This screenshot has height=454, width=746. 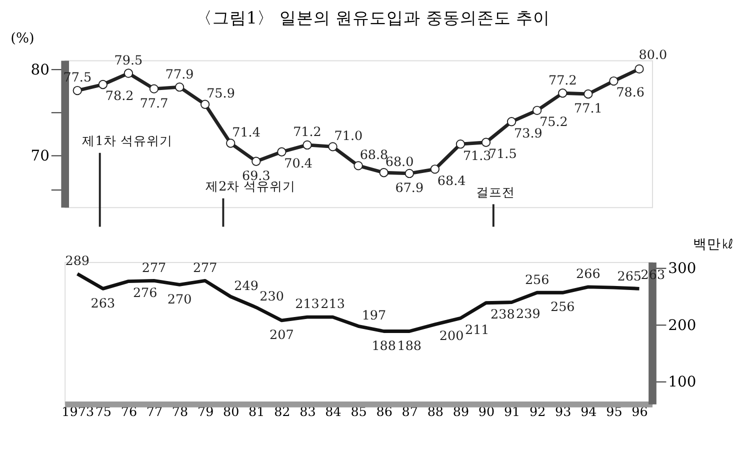 I want to click on y-tick-label: 100, so click(x=682, y=382).